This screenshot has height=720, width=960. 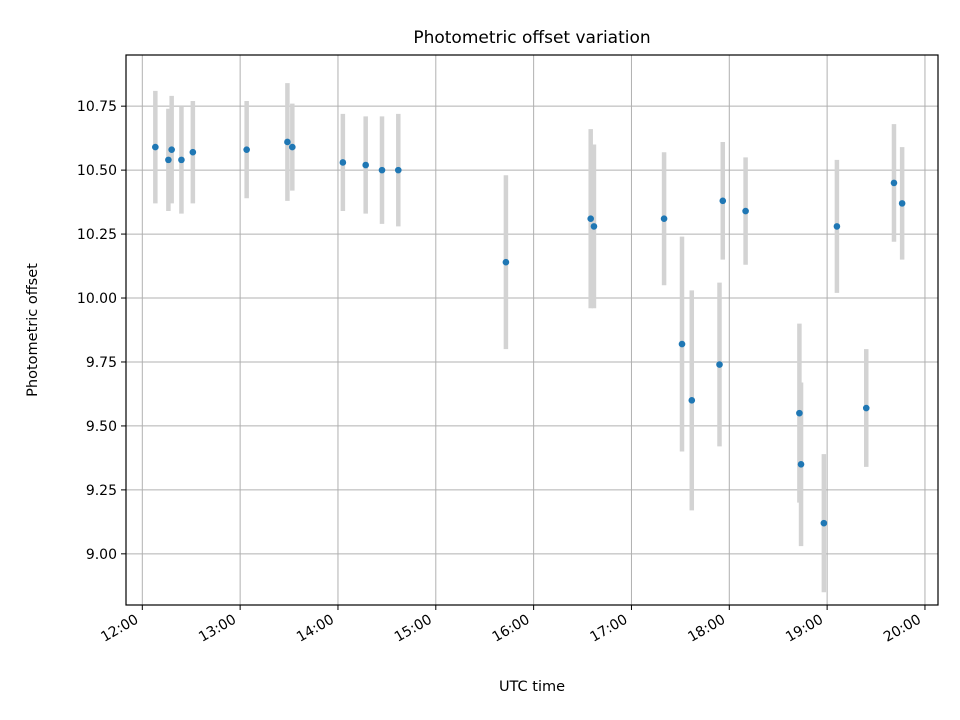 I want to click on y-tick-label: 9.75, so click(x=101, y=363).